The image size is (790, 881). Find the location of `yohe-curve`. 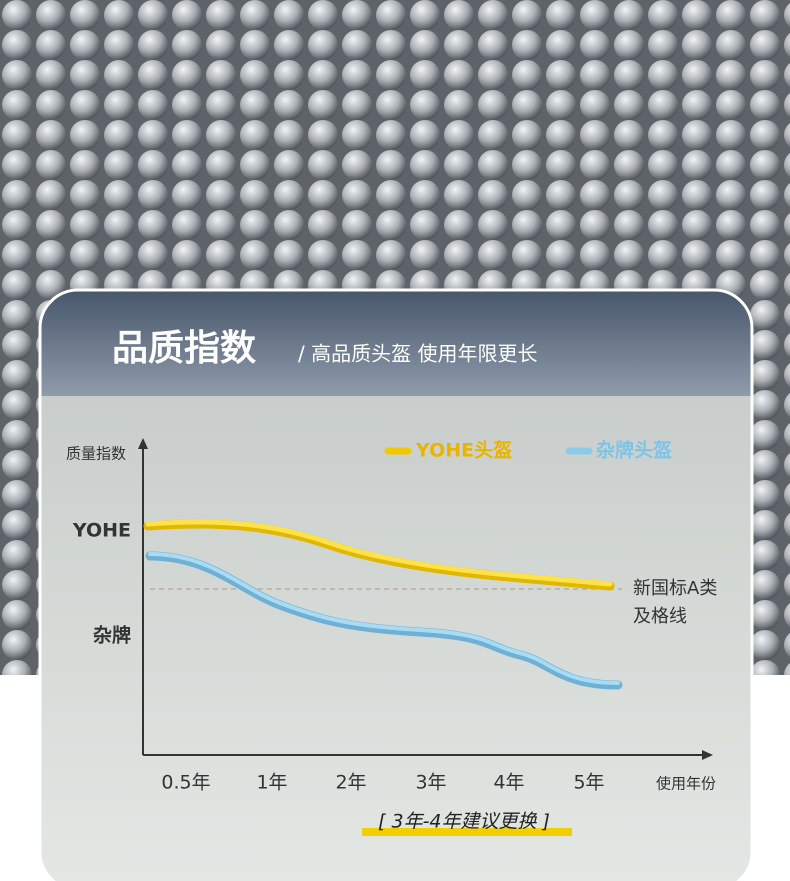

yohe-curve is located at coordinates (379, 553).